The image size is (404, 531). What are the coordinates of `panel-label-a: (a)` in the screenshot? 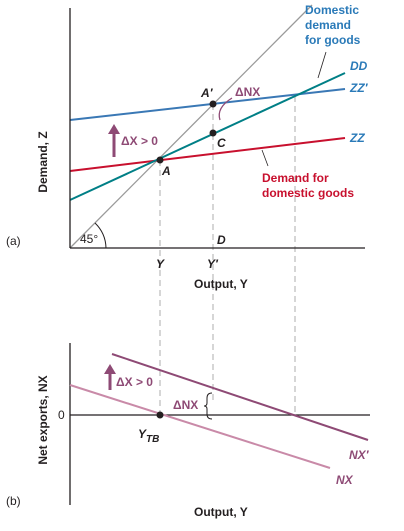 It's located at (13, 241).